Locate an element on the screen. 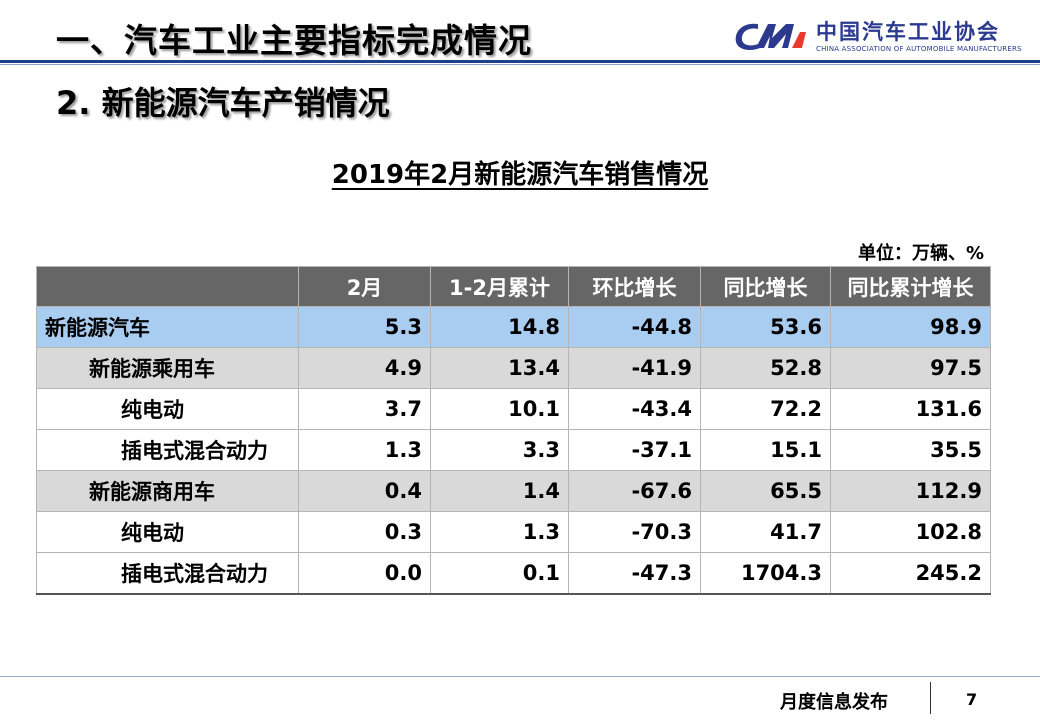  table-cell: 0.3 is located at coordinates (364, 532).